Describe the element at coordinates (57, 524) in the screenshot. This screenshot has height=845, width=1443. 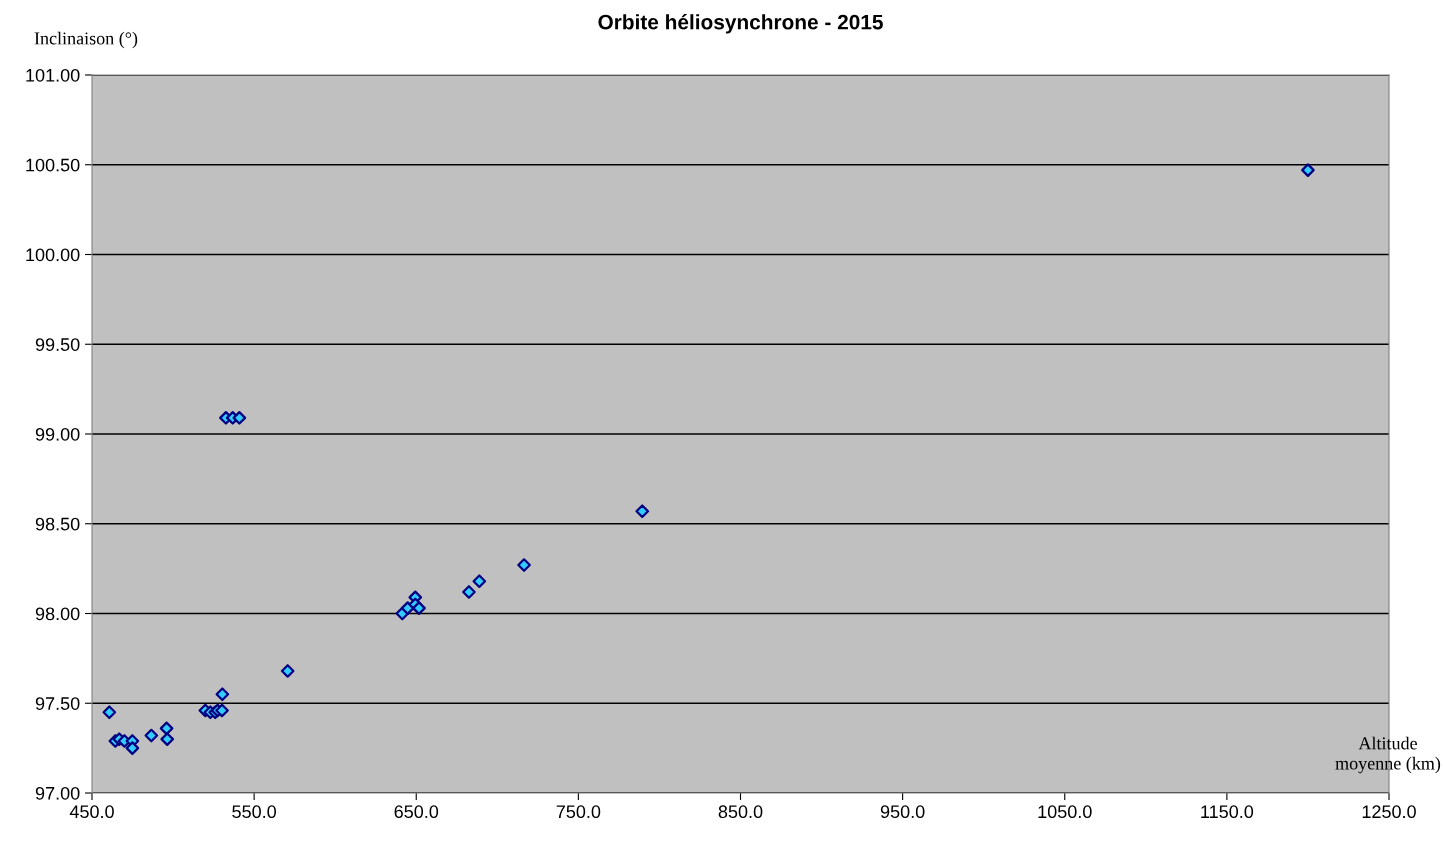
I see `y-tick-label: 98.50` at that location.